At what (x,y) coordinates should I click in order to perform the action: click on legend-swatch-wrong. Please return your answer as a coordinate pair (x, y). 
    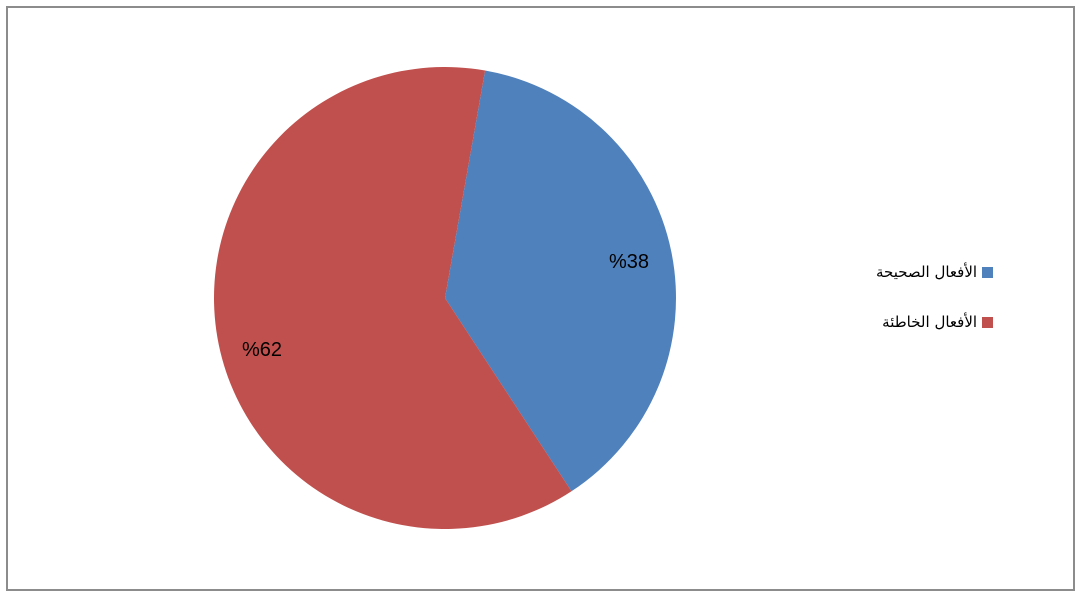
    Looking at the image, I should click on (987, 322).